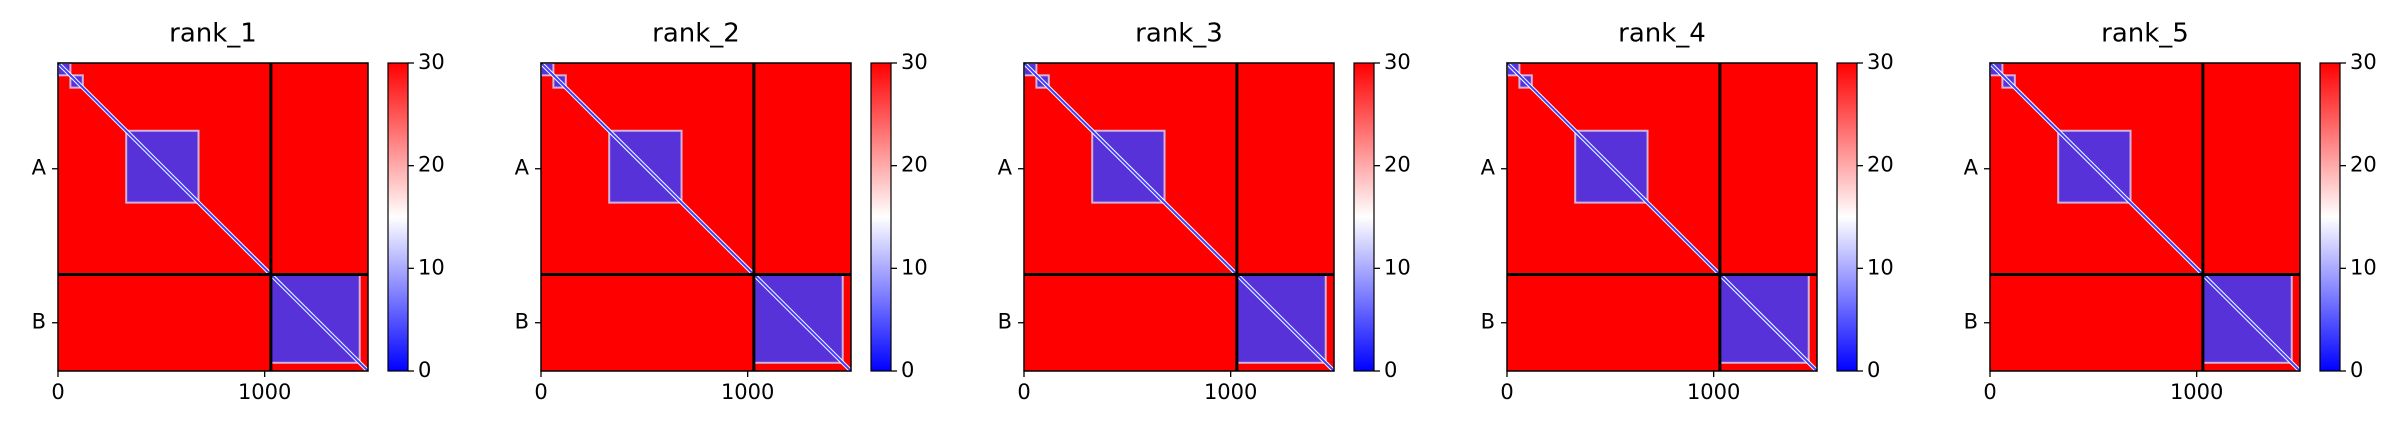 The width and height of the screenshot is (2401, 438). What do you see at coordinates (213, 34) in the screenshot?
I see `subplot-title: rank_1` at bounding box center [213, 34].